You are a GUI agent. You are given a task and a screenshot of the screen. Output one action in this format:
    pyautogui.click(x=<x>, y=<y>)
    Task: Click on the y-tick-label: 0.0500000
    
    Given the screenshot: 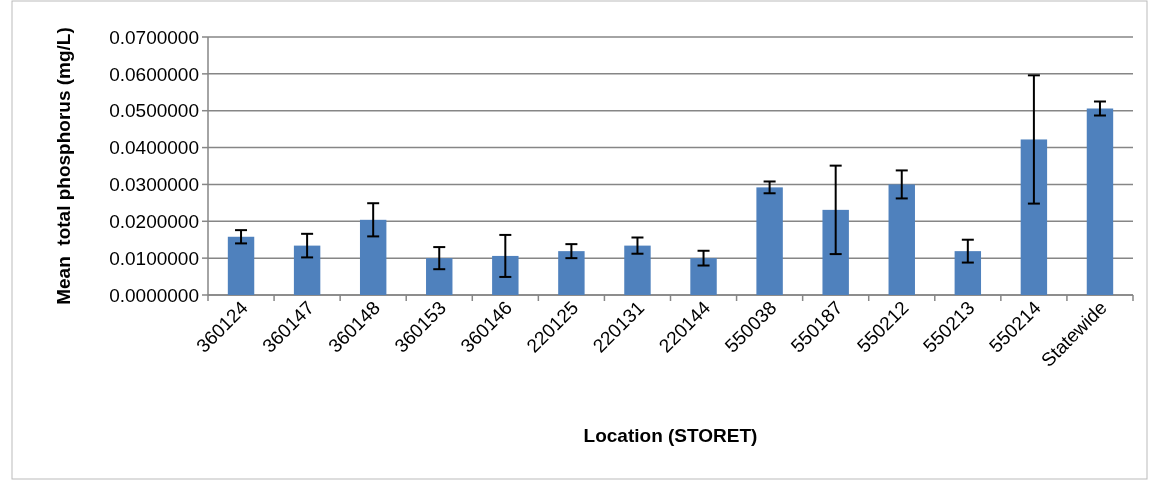 What is the action you would take?
    pyautogui.click(x=154, y=111)
    